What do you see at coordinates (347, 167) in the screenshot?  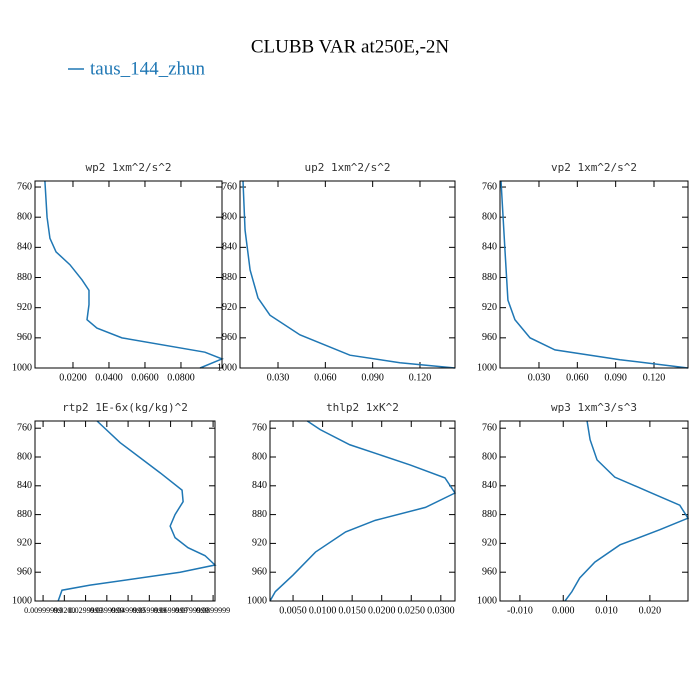 I see `panel-title: up2 1xm^2/s^2` at bounding box center [347, 167].